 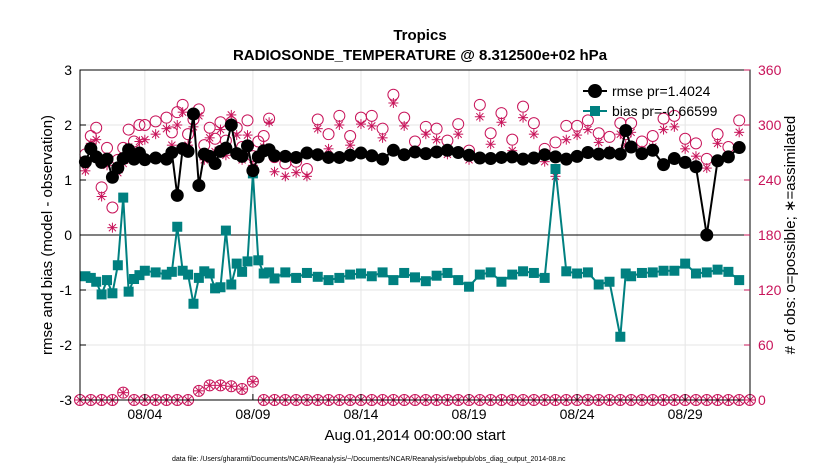 What do you see at coordinates (770, 70) in the screenshot?
I see `y-right-tick-label: 360` at bounding box center [770, 70].